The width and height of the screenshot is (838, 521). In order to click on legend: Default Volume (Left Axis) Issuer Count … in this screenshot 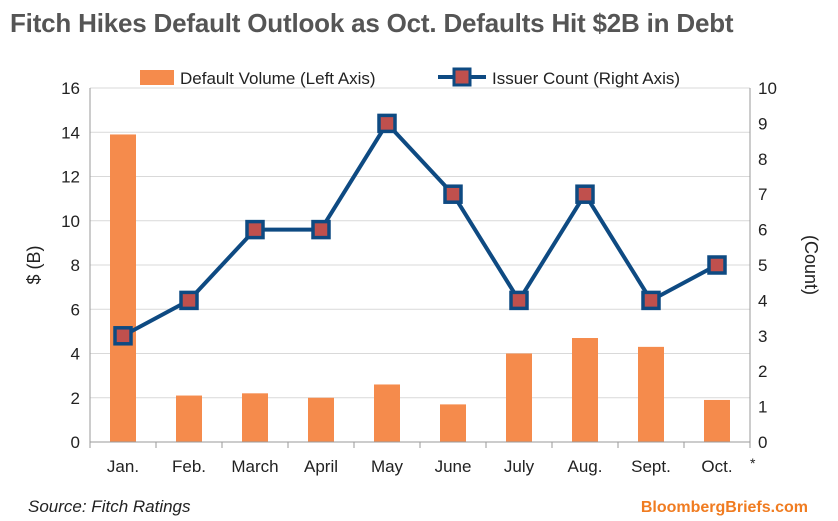, I will do `click(410, 77)`.